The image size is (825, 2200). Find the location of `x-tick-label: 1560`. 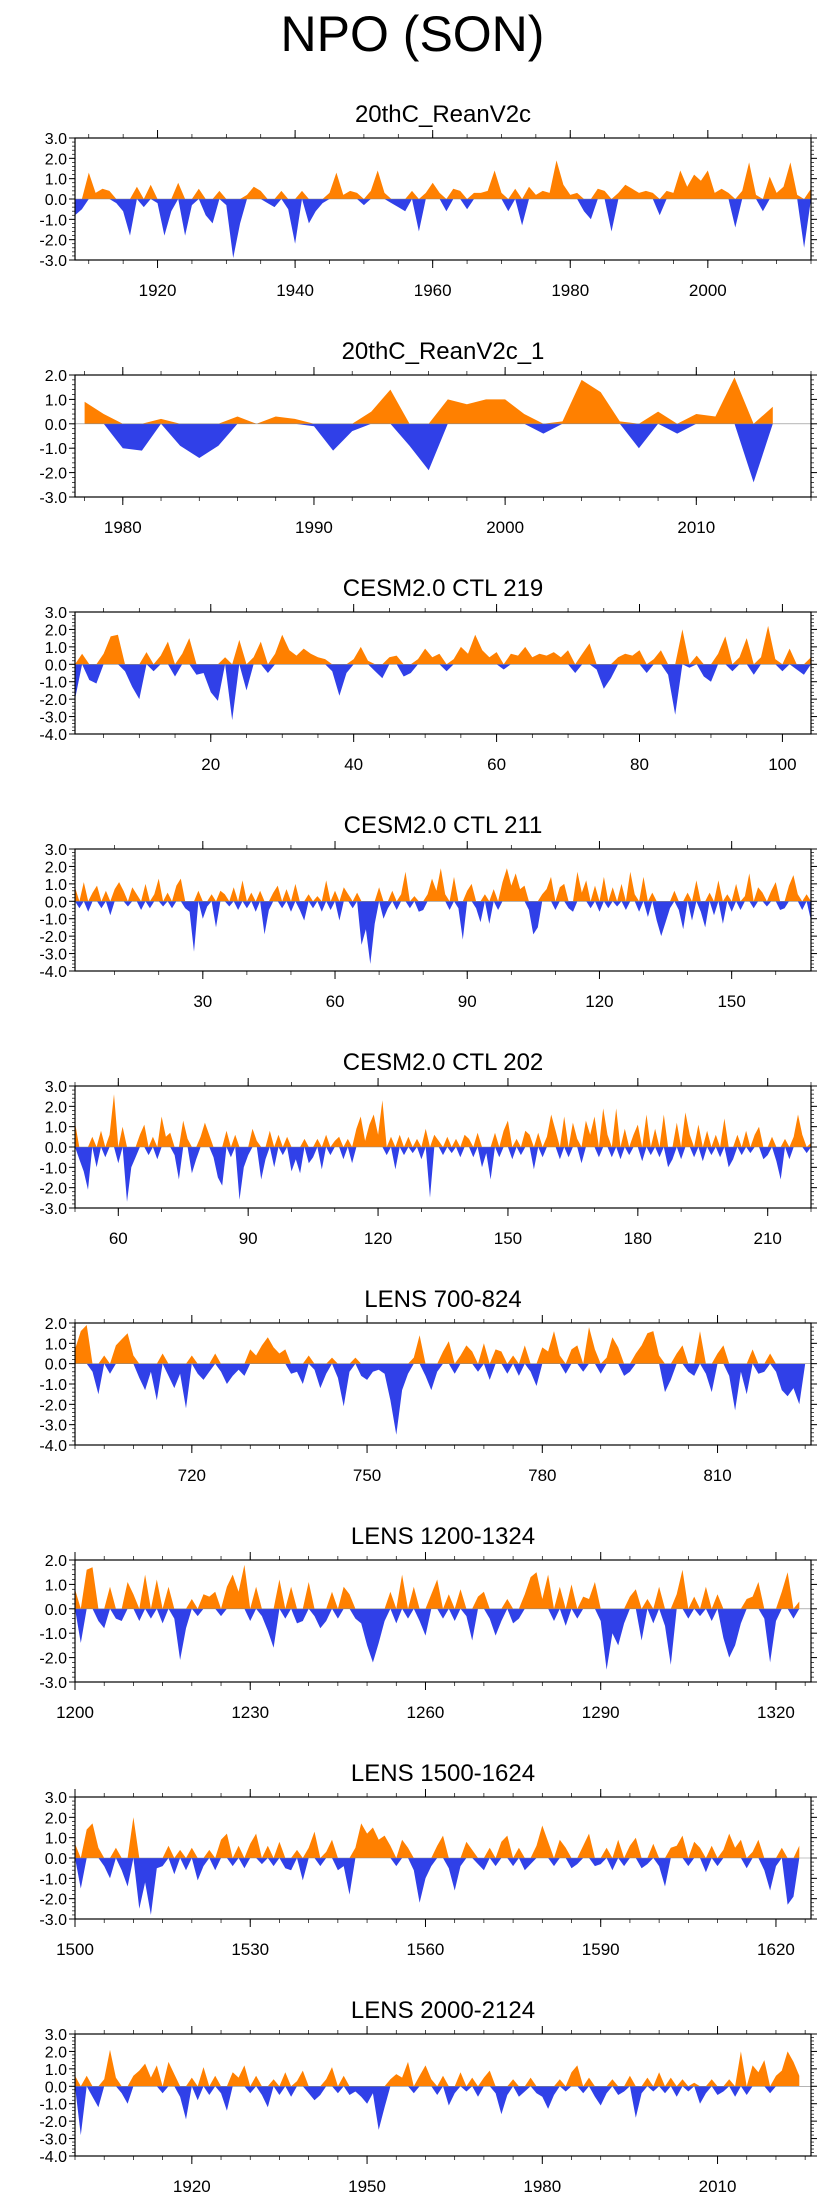

x-tick-label: 1560 is located at coordinates (426, 1949).